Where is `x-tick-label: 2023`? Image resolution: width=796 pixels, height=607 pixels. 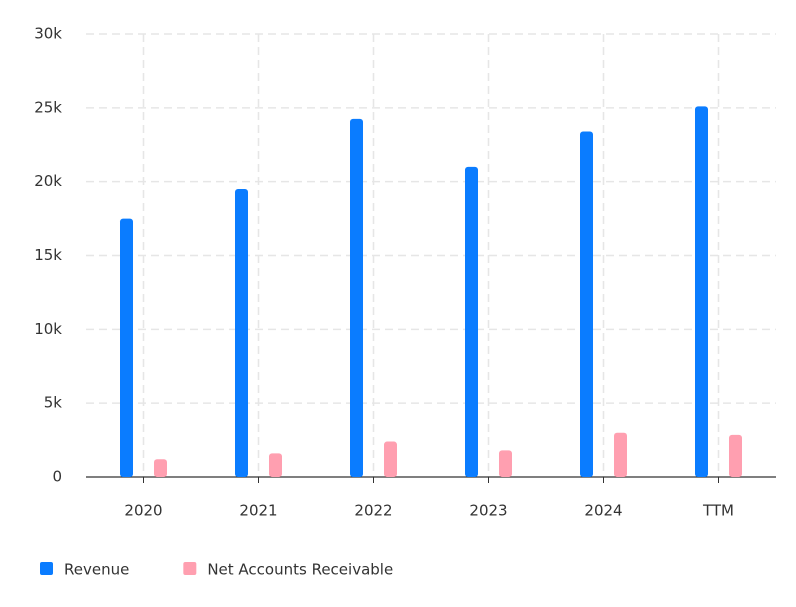
x-tick-label: 2023 is located at coordinates (488, 511).